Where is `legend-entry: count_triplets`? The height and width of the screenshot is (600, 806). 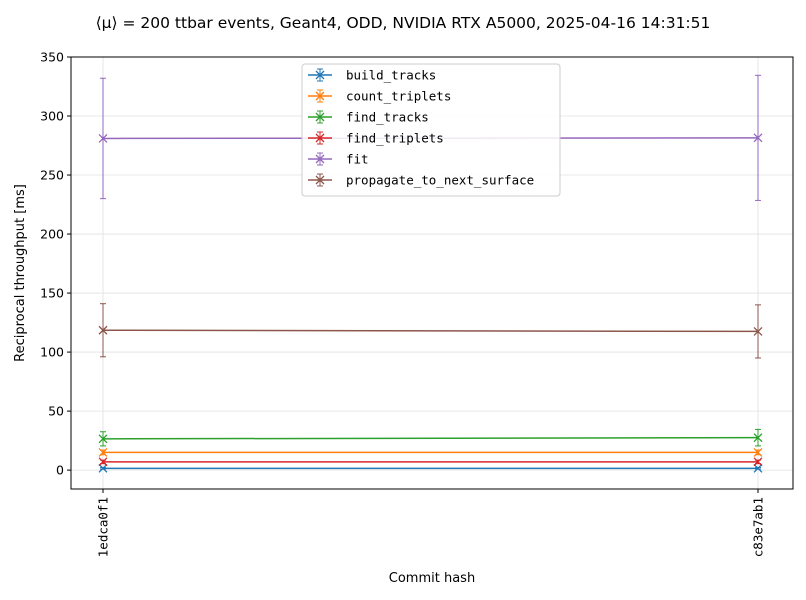 legend-entry: count_triplets is located at coordinates (379, 96).